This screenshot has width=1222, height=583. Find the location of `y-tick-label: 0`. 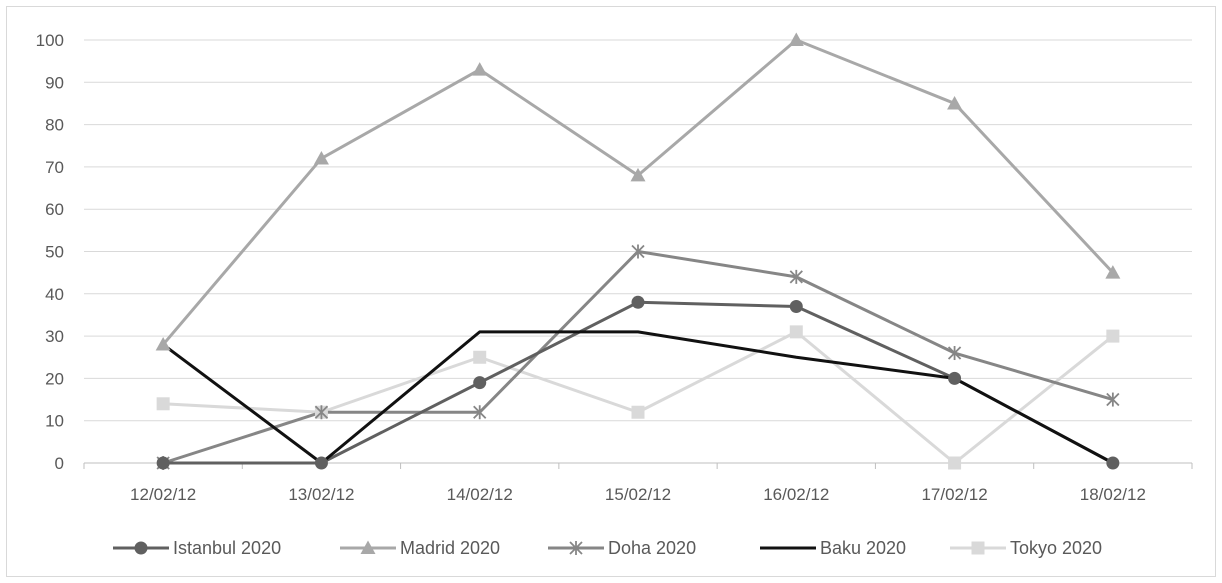

y-tick-label: 0 is located at coordinates (59, 463).